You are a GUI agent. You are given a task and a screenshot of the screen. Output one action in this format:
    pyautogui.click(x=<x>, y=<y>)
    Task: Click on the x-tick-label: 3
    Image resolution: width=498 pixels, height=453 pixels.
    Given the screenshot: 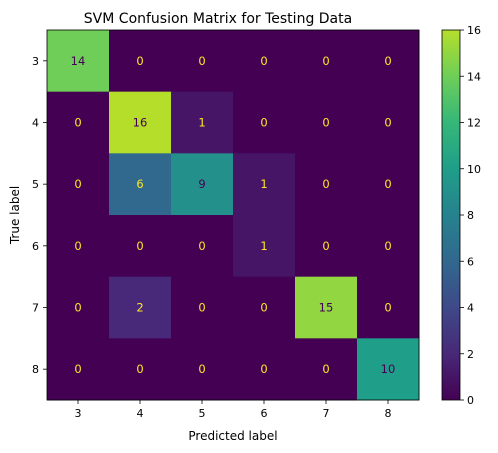 What is the action you would take?
    pyautogui.click(x=78, y=413)
    